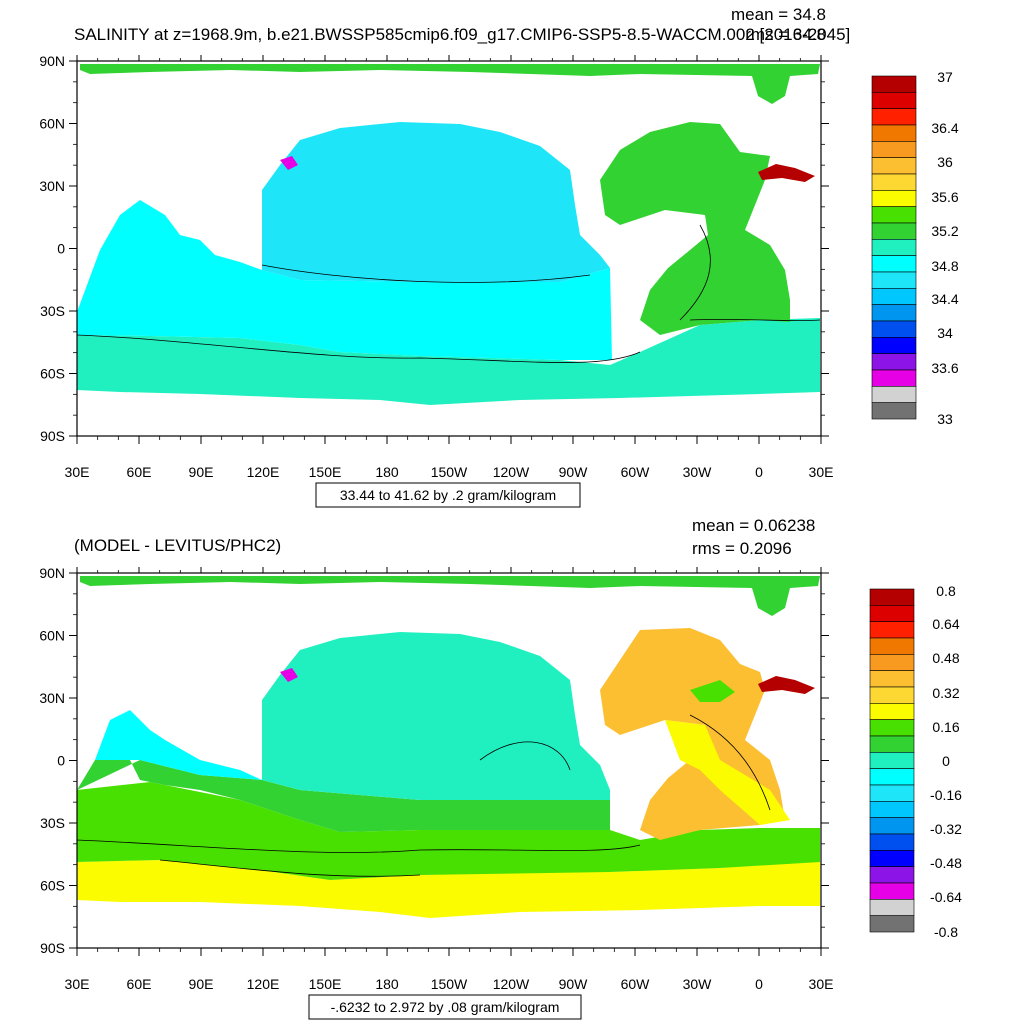 The image size is (1024, 1024). What do you see at coordinates (52, 374) in the screenshot?
I see `y-tick-label: 60S` at bounding box center [52, 374].